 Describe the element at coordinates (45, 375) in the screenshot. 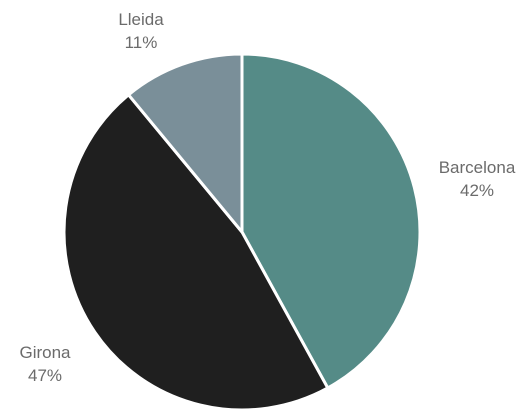

I see `slice-label-girona-value: 47%` at that location.